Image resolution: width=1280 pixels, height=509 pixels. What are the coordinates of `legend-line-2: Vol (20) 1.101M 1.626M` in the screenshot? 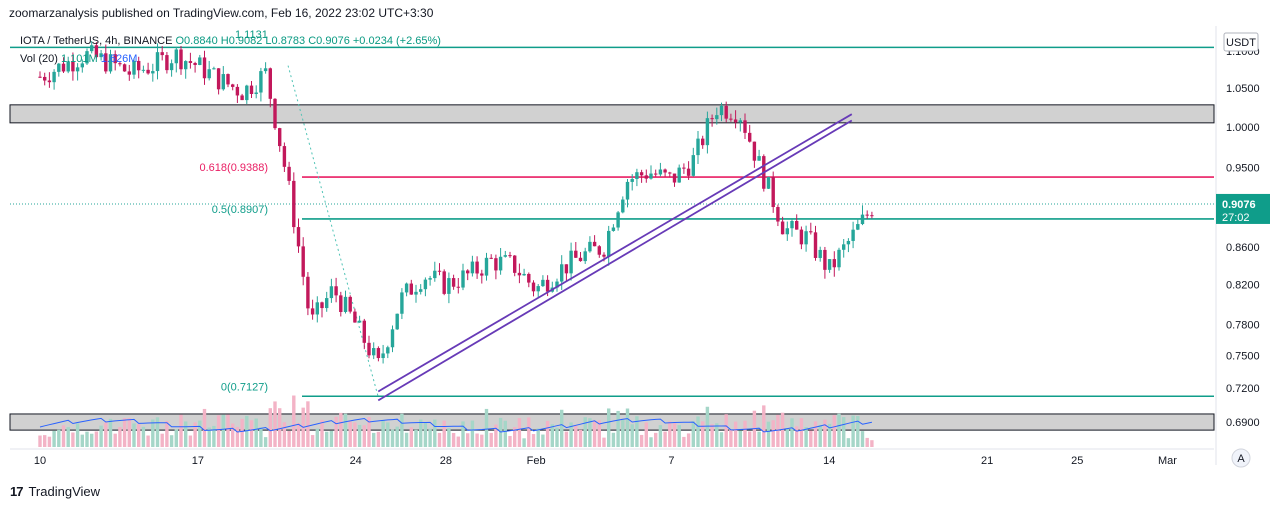 It's located at (78, 59).